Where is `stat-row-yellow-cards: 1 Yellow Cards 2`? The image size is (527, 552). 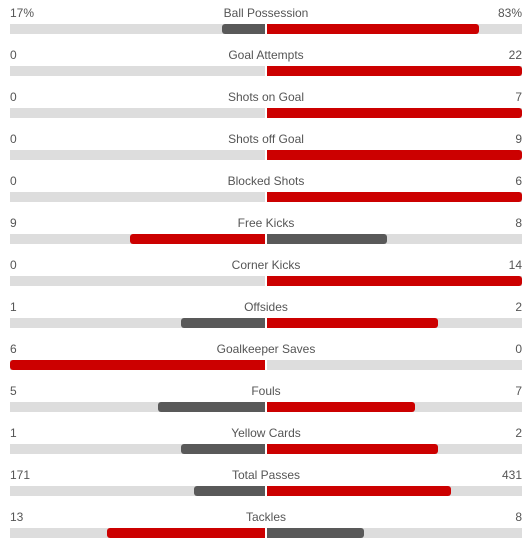 stat-row-yellow-cards: 1 Yellow Cards 2 is located at coordinates (263, 447).